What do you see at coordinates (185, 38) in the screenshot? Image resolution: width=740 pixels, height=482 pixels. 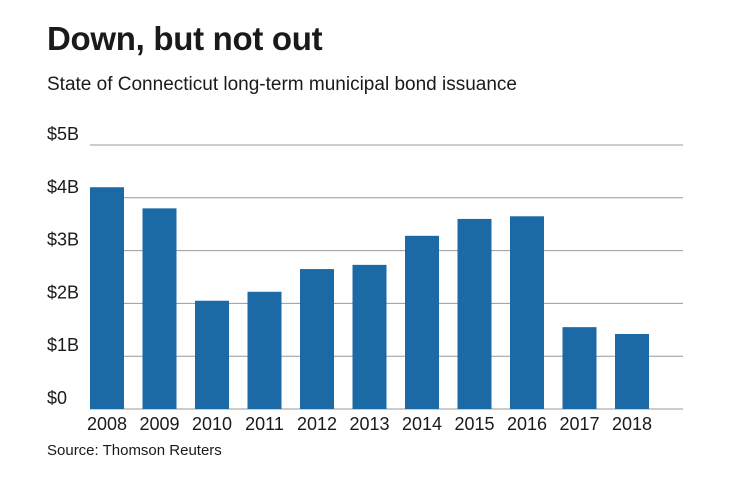 I see `chart-title: Down, but not out` at bounding box center [185, 38].